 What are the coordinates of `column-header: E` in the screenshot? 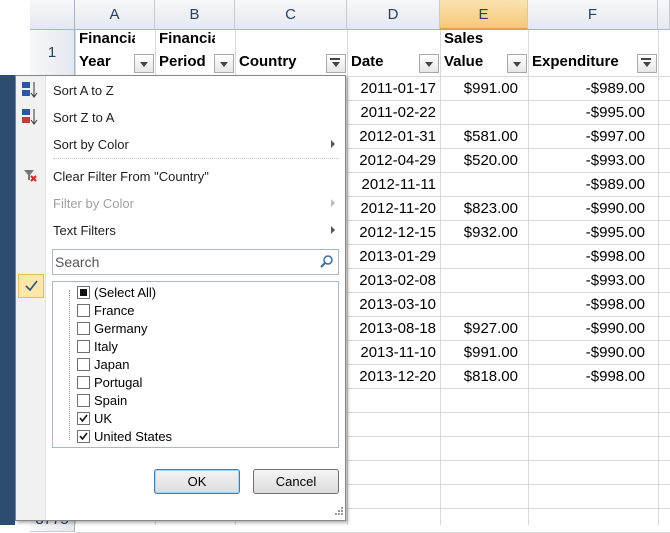 It's located at (484, 15).